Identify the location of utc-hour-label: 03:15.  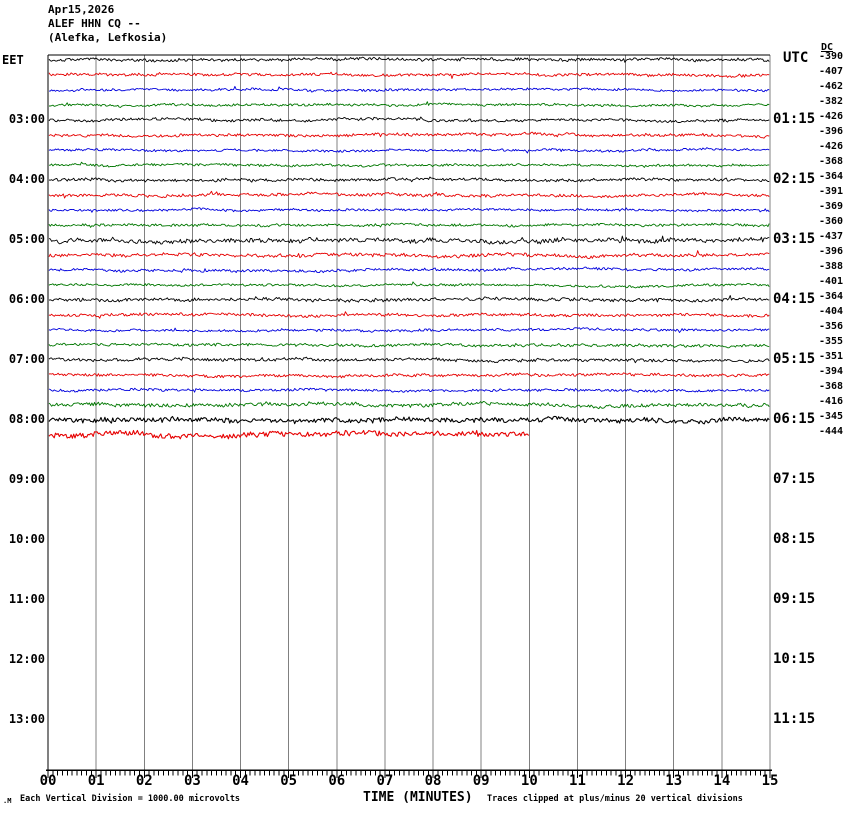
(794, 239).